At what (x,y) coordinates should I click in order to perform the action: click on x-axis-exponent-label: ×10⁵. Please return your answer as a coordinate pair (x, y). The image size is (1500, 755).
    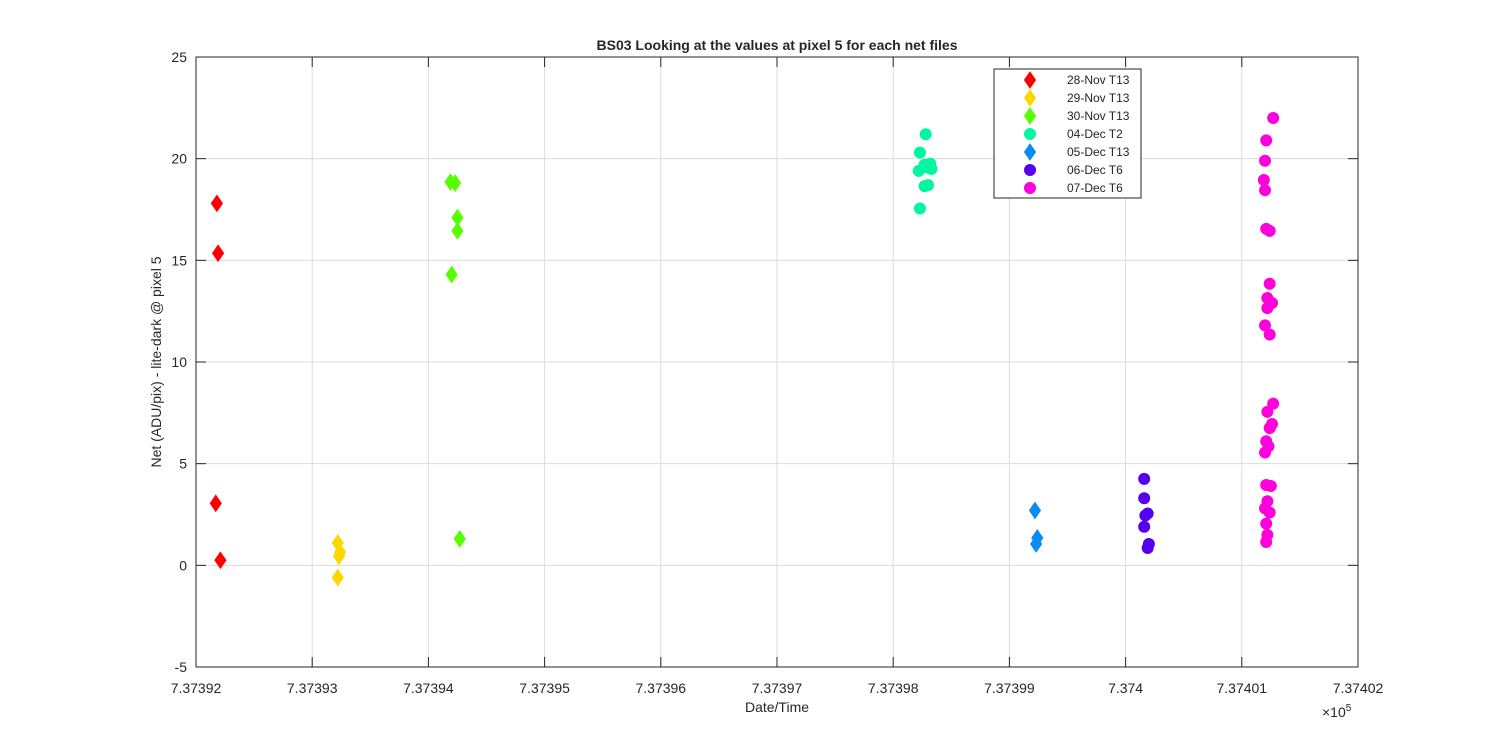
    Looking at the image, I should click on (1337, 711).